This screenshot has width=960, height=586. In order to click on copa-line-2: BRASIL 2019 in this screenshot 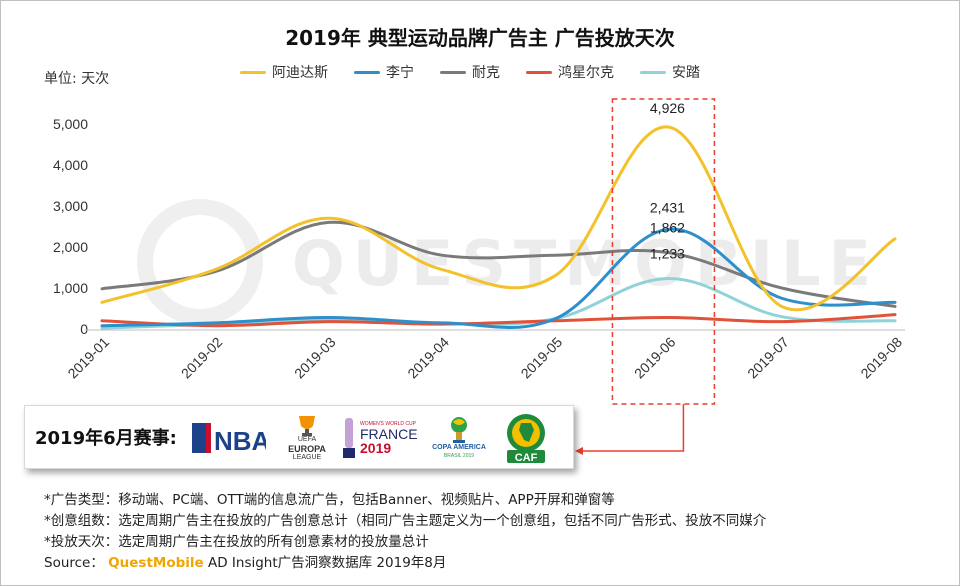, I will do `click(459, 456)`.